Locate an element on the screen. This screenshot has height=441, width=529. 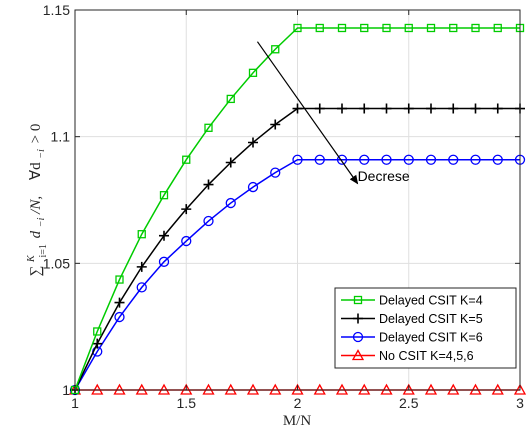
legend-label: Delayed CSIT K=4 is located at coordinates (431, 301).